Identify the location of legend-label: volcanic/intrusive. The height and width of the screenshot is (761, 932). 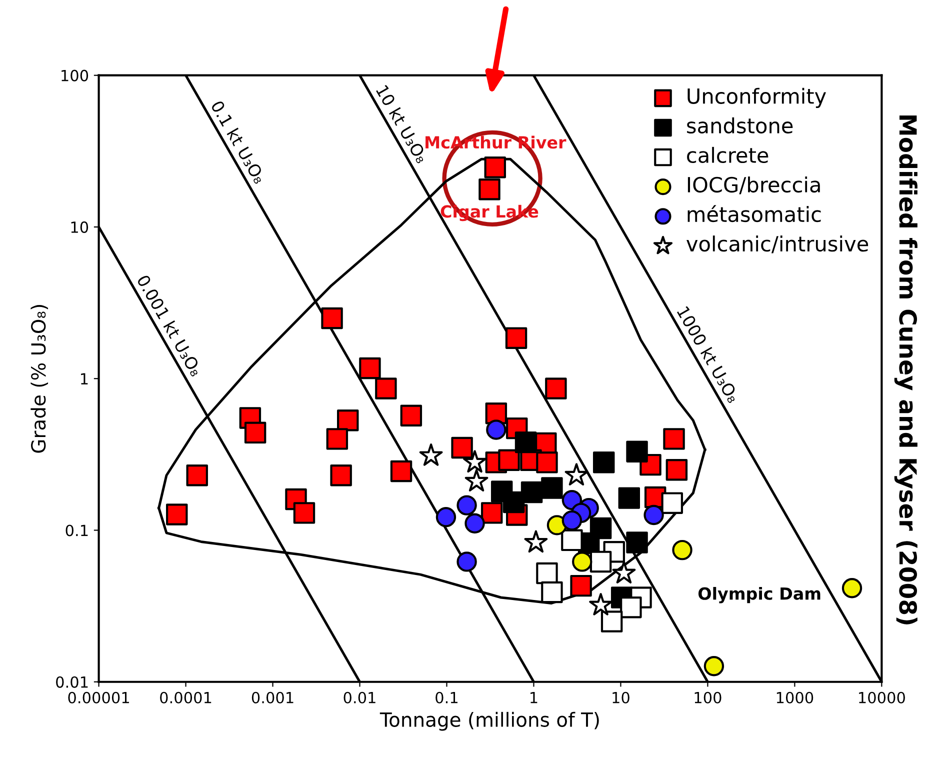
(777, 245).